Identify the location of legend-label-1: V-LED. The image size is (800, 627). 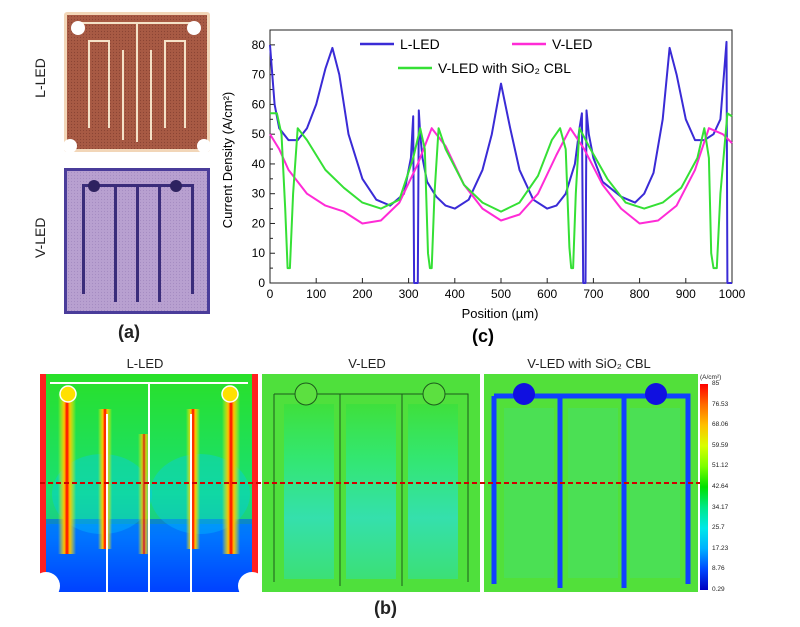
(572, 44).